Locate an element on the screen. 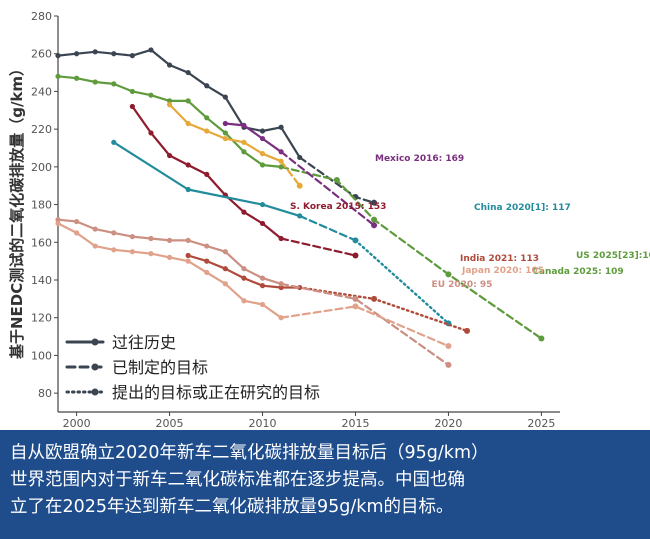 The width and height of the screenshot is (650, 539). series-annotation: S. Korea 2015: 153 is located at coordinates (338, 207).